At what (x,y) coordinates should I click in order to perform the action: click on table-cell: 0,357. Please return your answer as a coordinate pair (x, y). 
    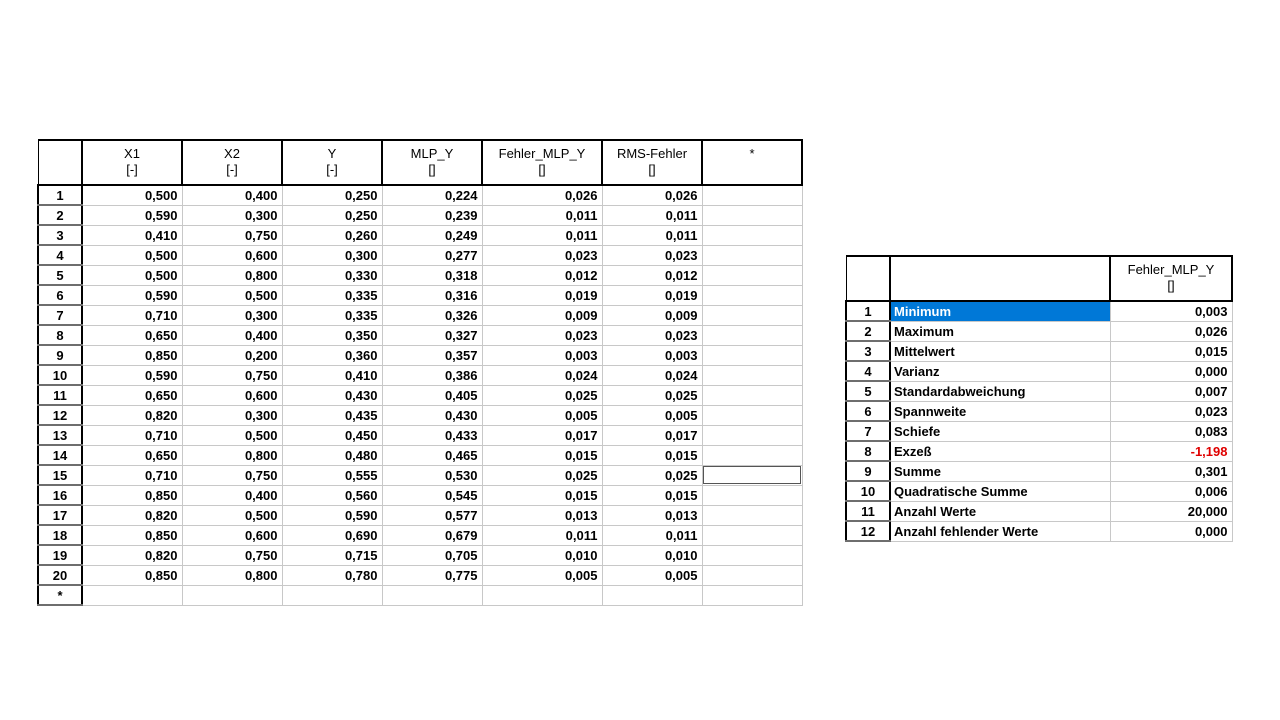
    Looking at the image, I should click on (432, 355).